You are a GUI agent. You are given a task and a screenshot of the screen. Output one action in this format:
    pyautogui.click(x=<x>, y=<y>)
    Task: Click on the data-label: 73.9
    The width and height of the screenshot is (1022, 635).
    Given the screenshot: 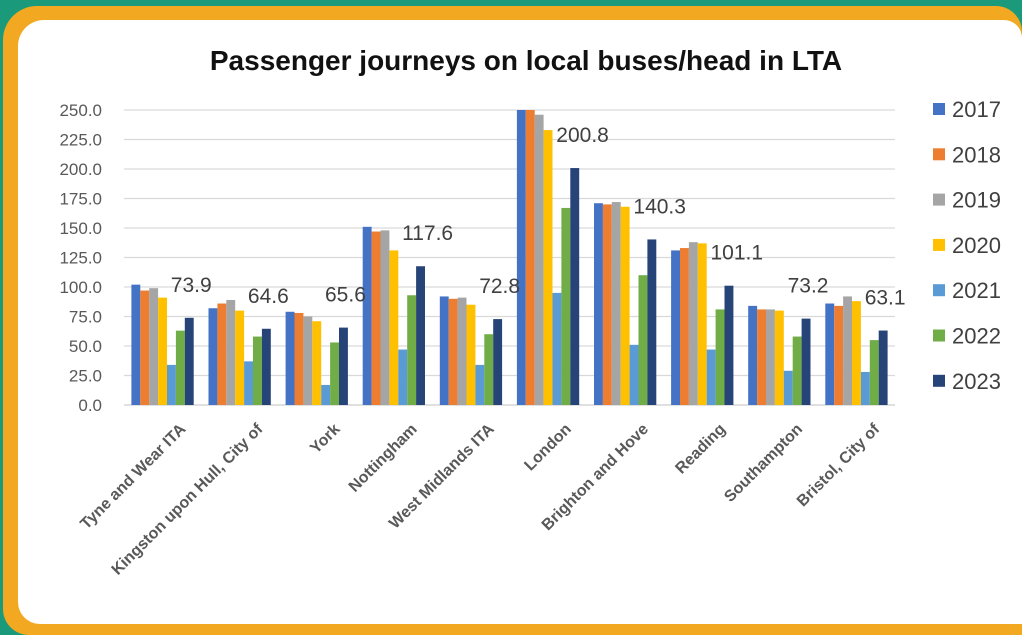 What is the action you would take?
    pyautogui.click(x=191, y=285)
    